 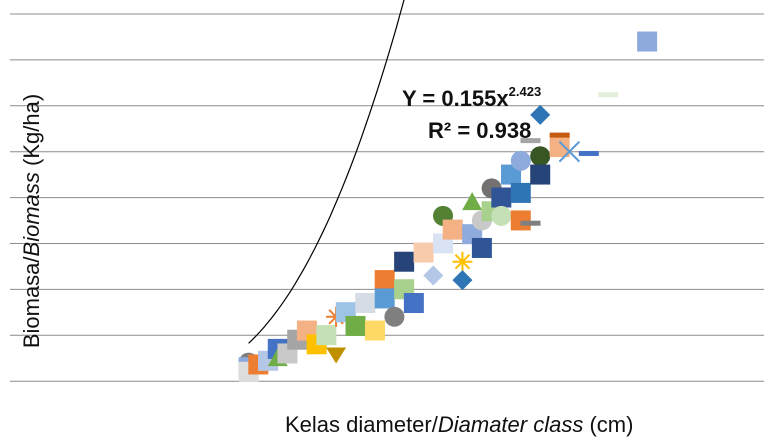 I want to click on x-axis-label: Kelas diameter/Diamater class (cm), so click(x=459, y=424).